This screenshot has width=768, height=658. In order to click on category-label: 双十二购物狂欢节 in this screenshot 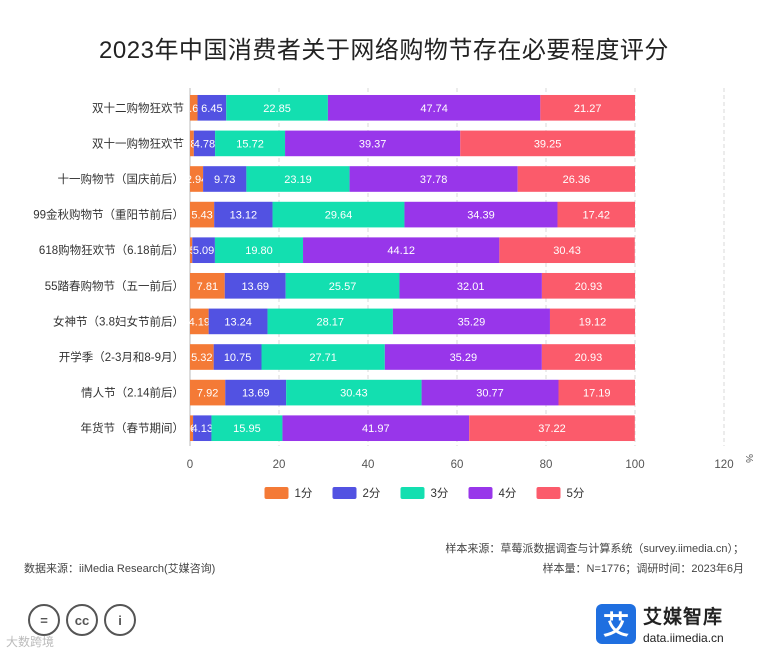, I will do `click(138, 108)`.